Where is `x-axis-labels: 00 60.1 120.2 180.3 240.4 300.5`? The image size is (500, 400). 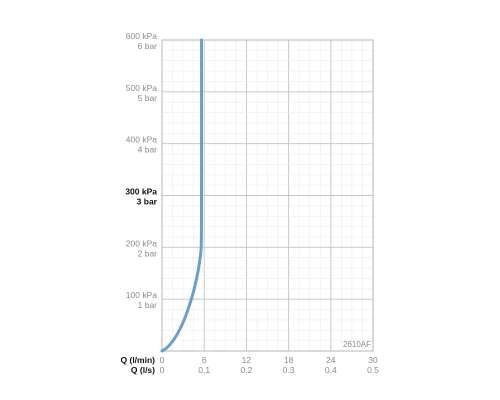
x-axis-labels: 00 60.1 120.2 180.3 240.4 300.5 is located at coordinates (270, 365).